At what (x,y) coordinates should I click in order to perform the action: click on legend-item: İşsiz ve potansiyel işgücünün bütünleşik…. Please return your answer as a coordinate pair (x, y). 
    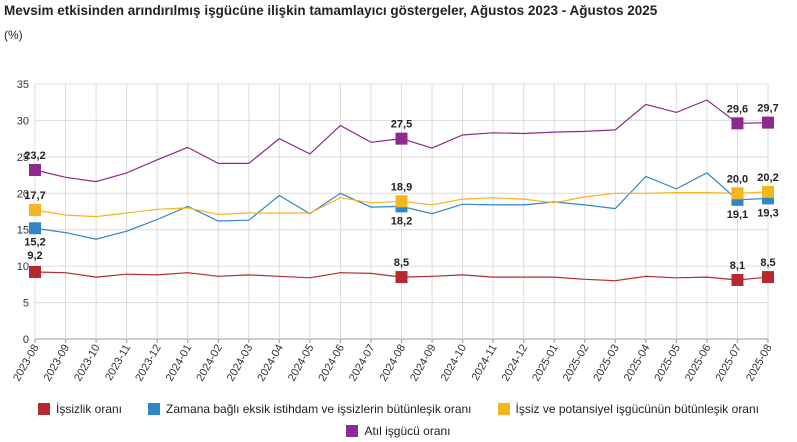
    Looking at the image, I should click on (628, 409).